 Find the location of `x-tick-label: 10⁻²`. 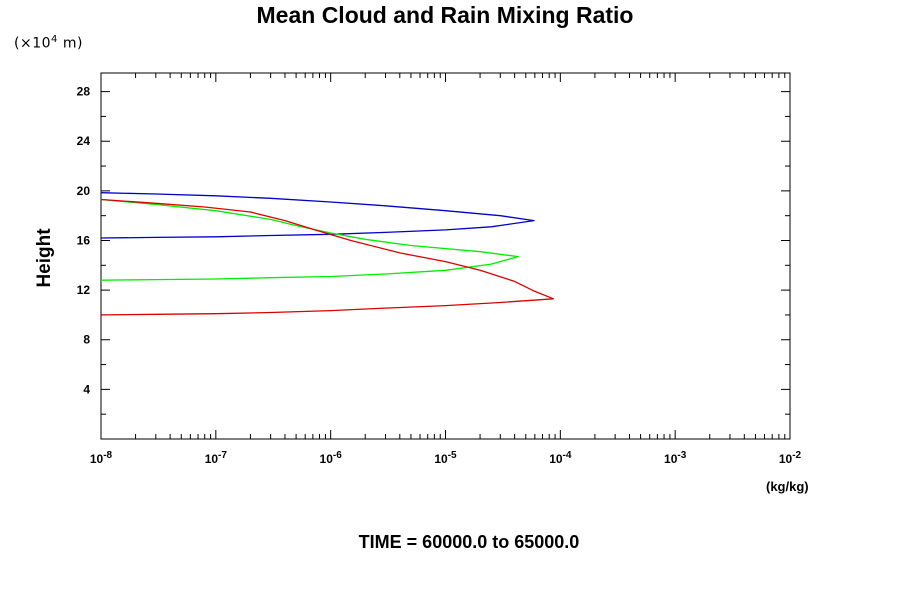

x-tick-label: 10⁻² is located at coordinates (790, 458).